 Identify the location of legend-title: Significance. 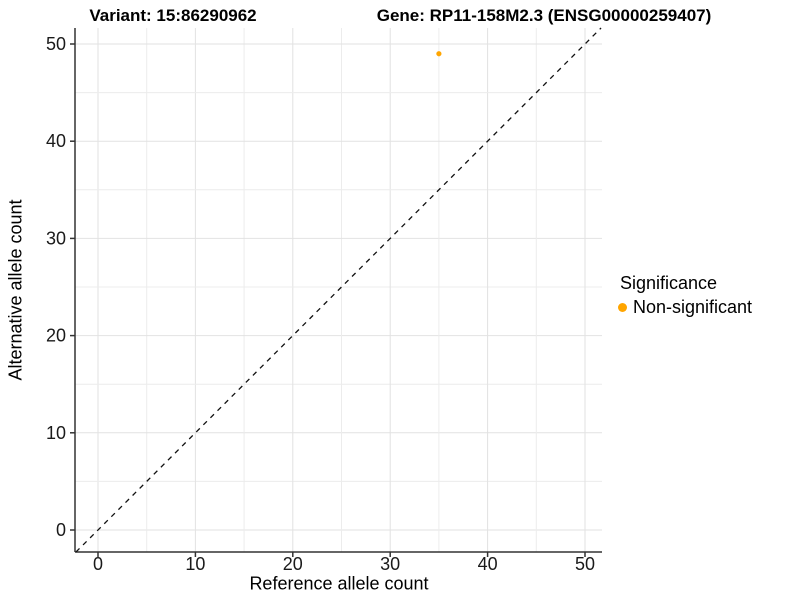
(669, 283).